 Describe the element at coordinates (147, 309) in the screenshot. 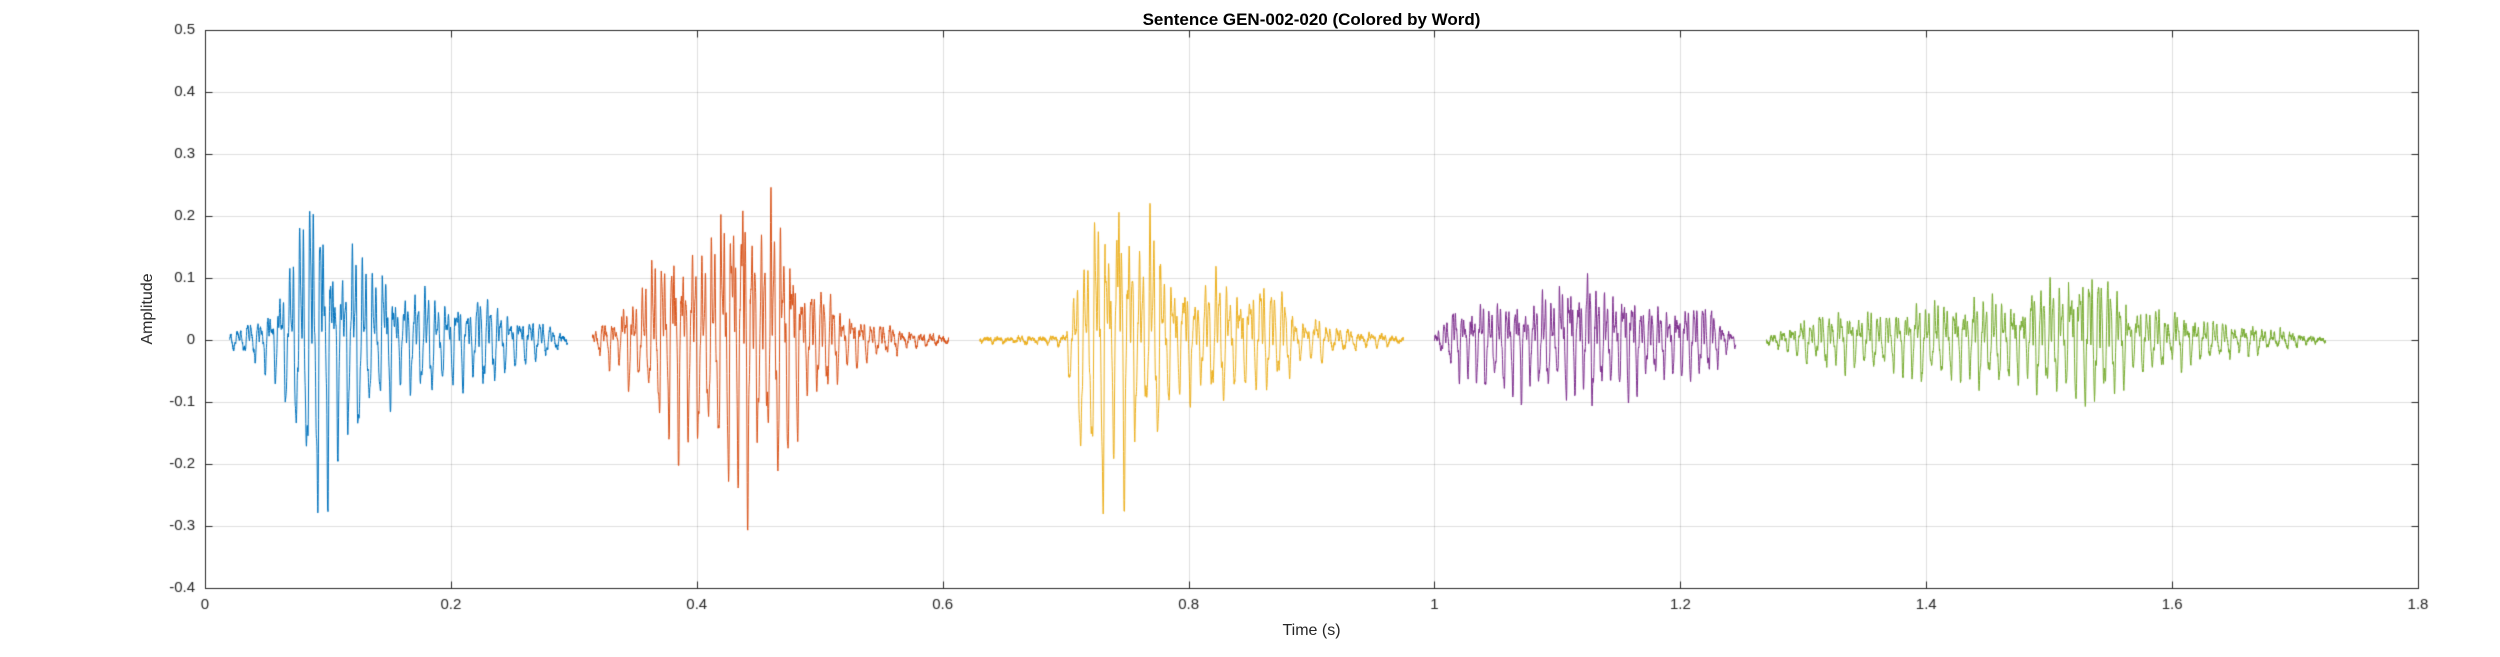

I see `y-axis-label: Amplitude` at that location.